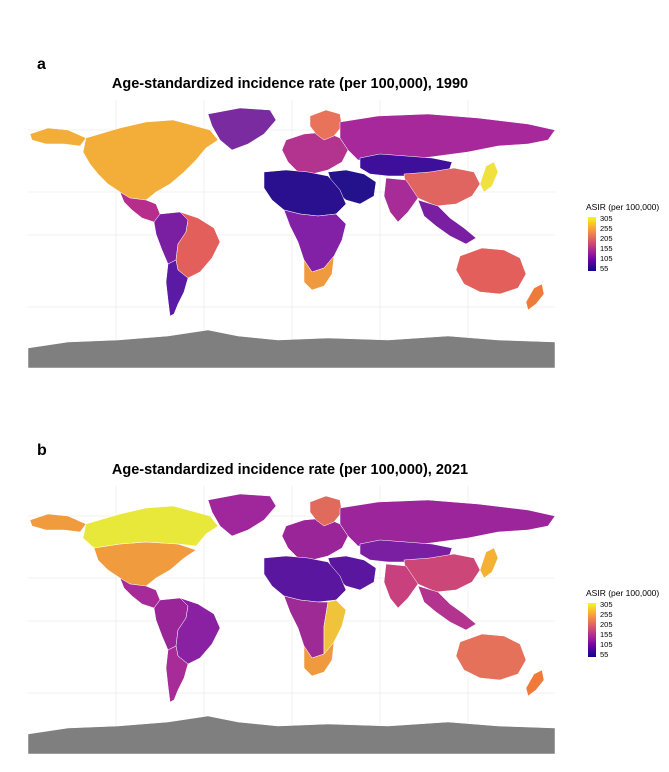 This screenshot has width=669, height=772. What do you see at coordinates (150, 527) in the screenshot?
I see `region-canada` at bounding box center [150, 527].